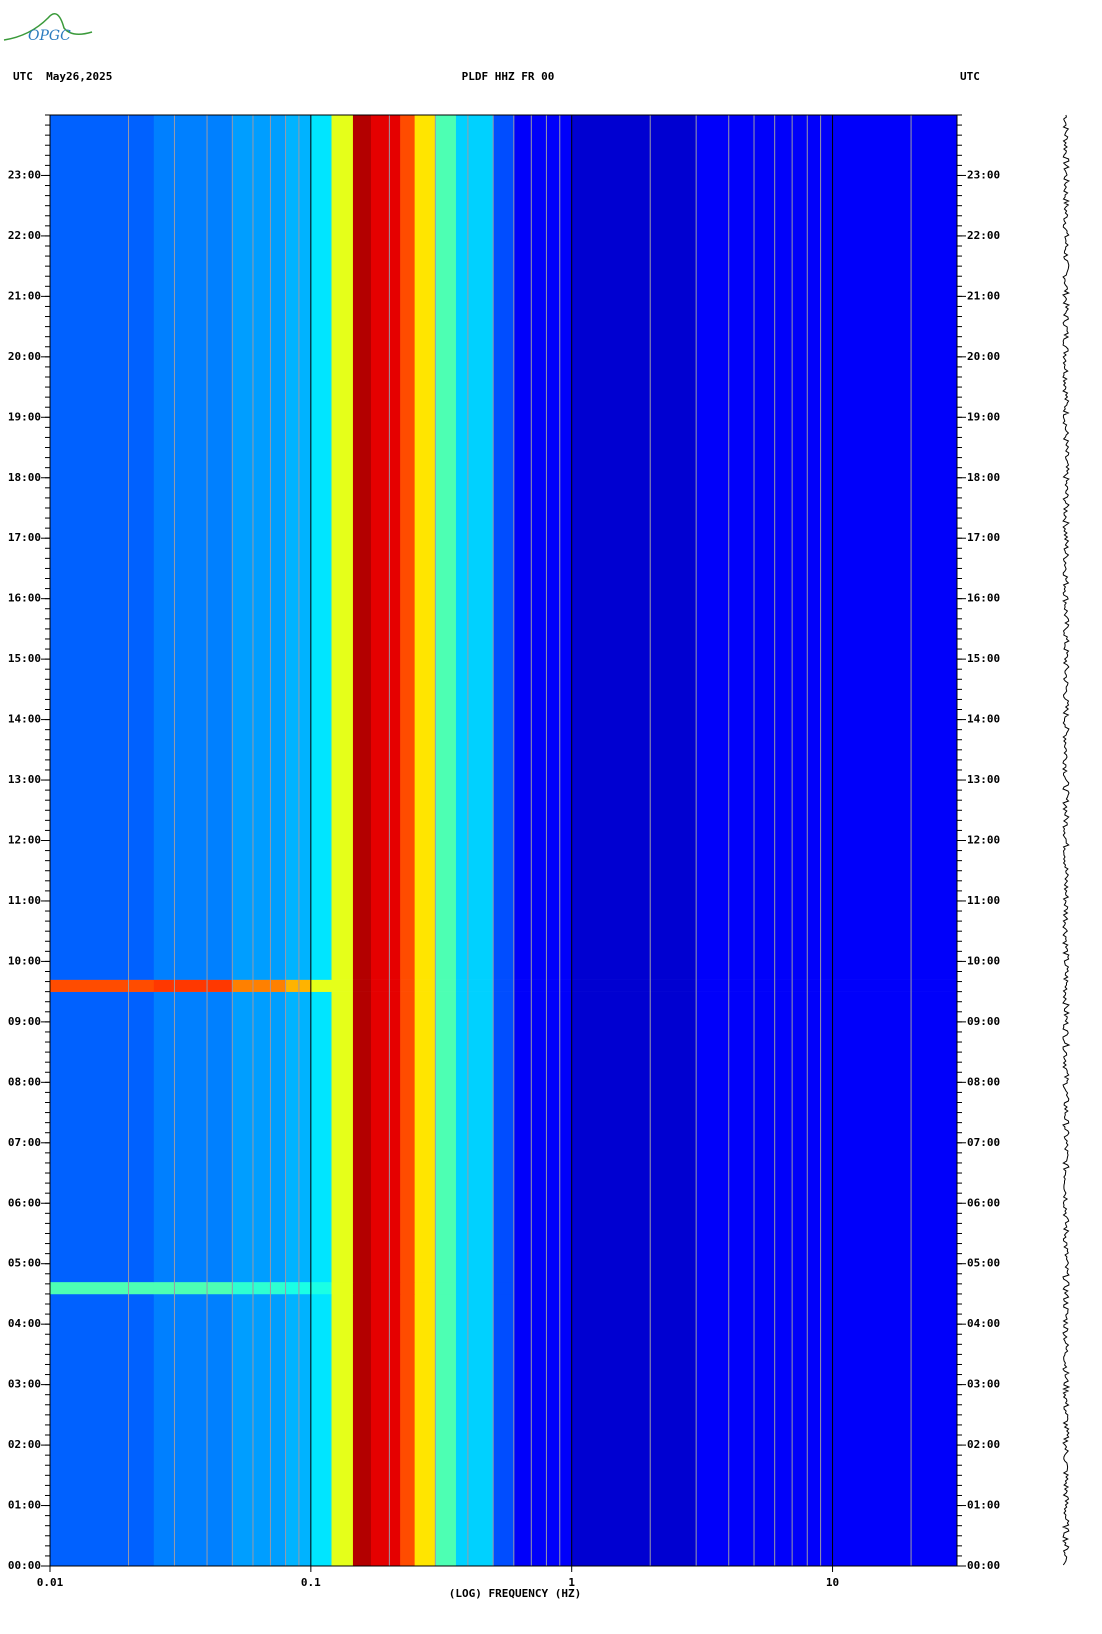 The height and width of the screenshot is (1634, 1102). Describe the element at coordinates (983, 1505) in the screenshot. I see `y-tick-label-right: 01:00` at that location.